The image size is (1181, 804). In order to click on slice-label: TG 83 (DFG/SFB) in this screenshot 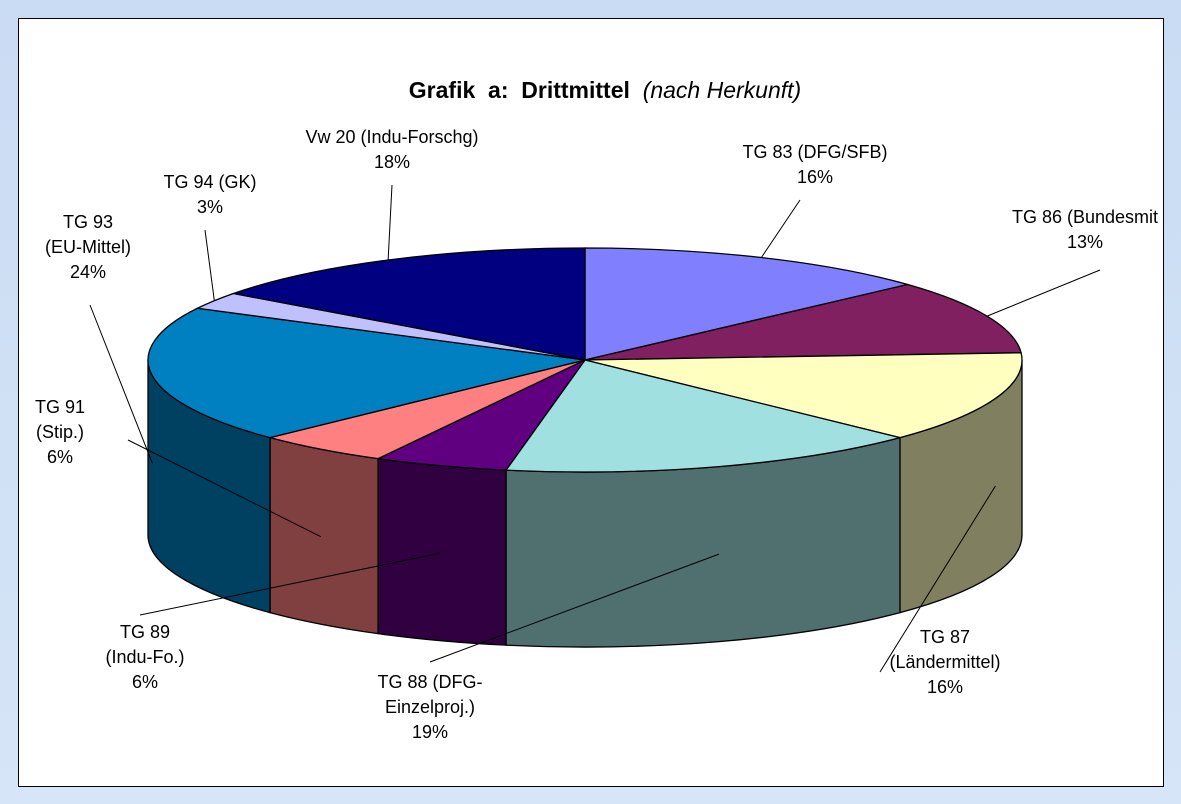, I will do `click(815, 152)`.